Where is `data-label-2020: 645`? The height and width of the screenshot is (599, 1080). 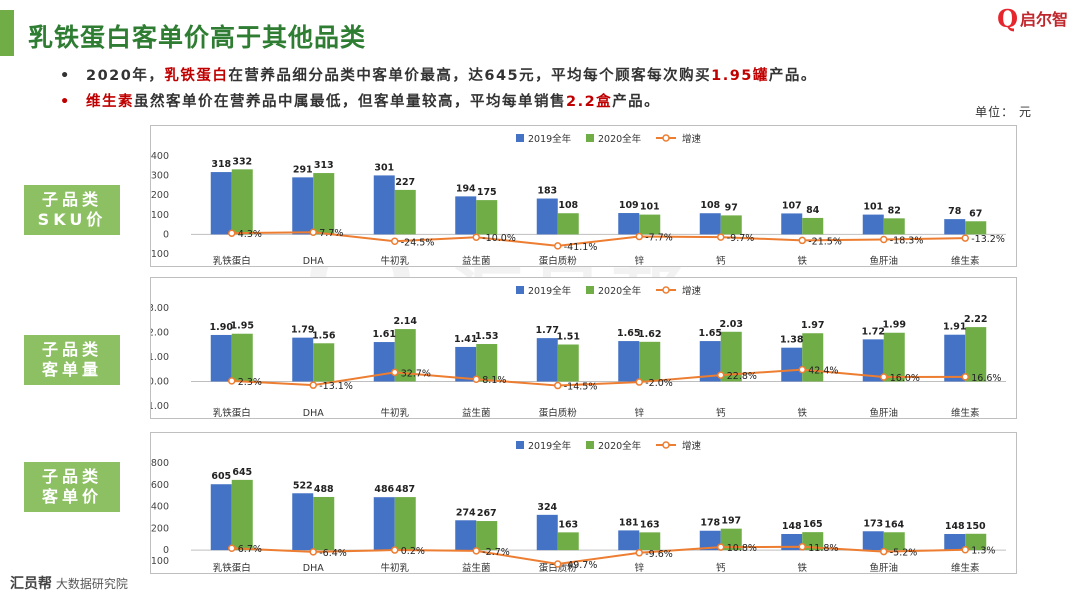
data-label-2020: 645 is located at coordinates (242, 472).